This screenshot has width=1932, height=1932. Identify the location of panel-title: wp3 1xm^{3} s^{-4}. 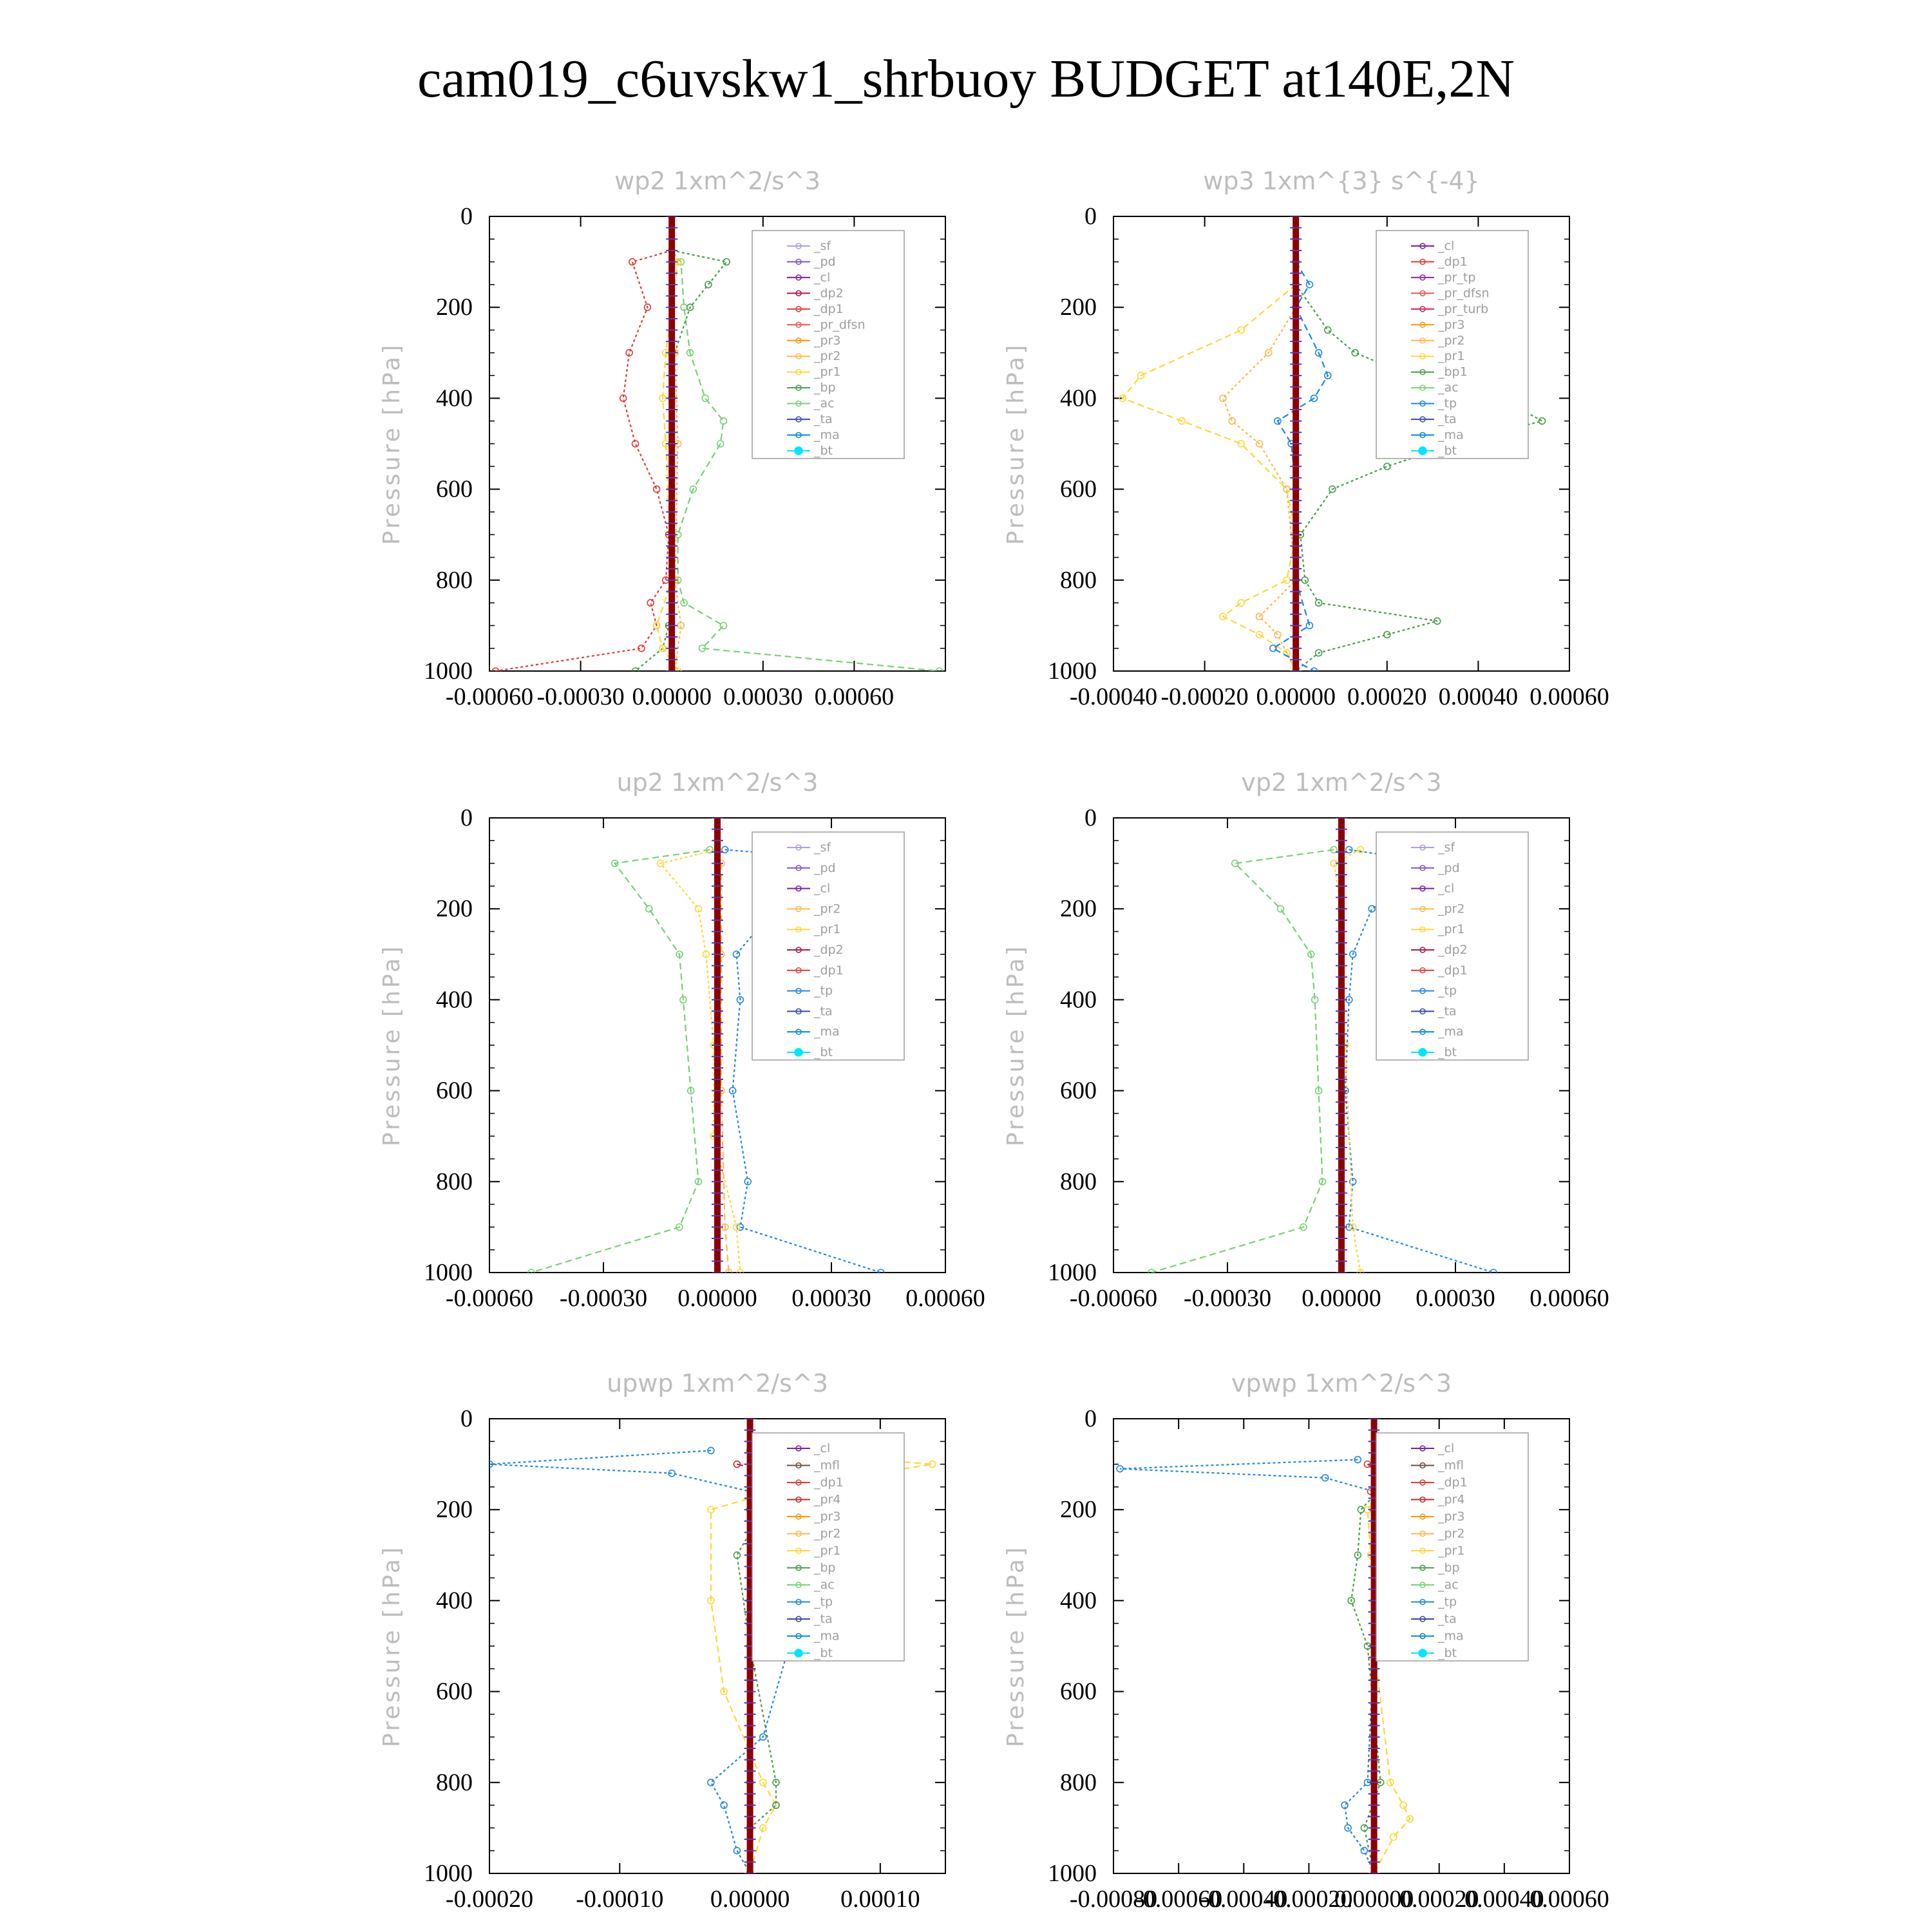
(1341, 181).